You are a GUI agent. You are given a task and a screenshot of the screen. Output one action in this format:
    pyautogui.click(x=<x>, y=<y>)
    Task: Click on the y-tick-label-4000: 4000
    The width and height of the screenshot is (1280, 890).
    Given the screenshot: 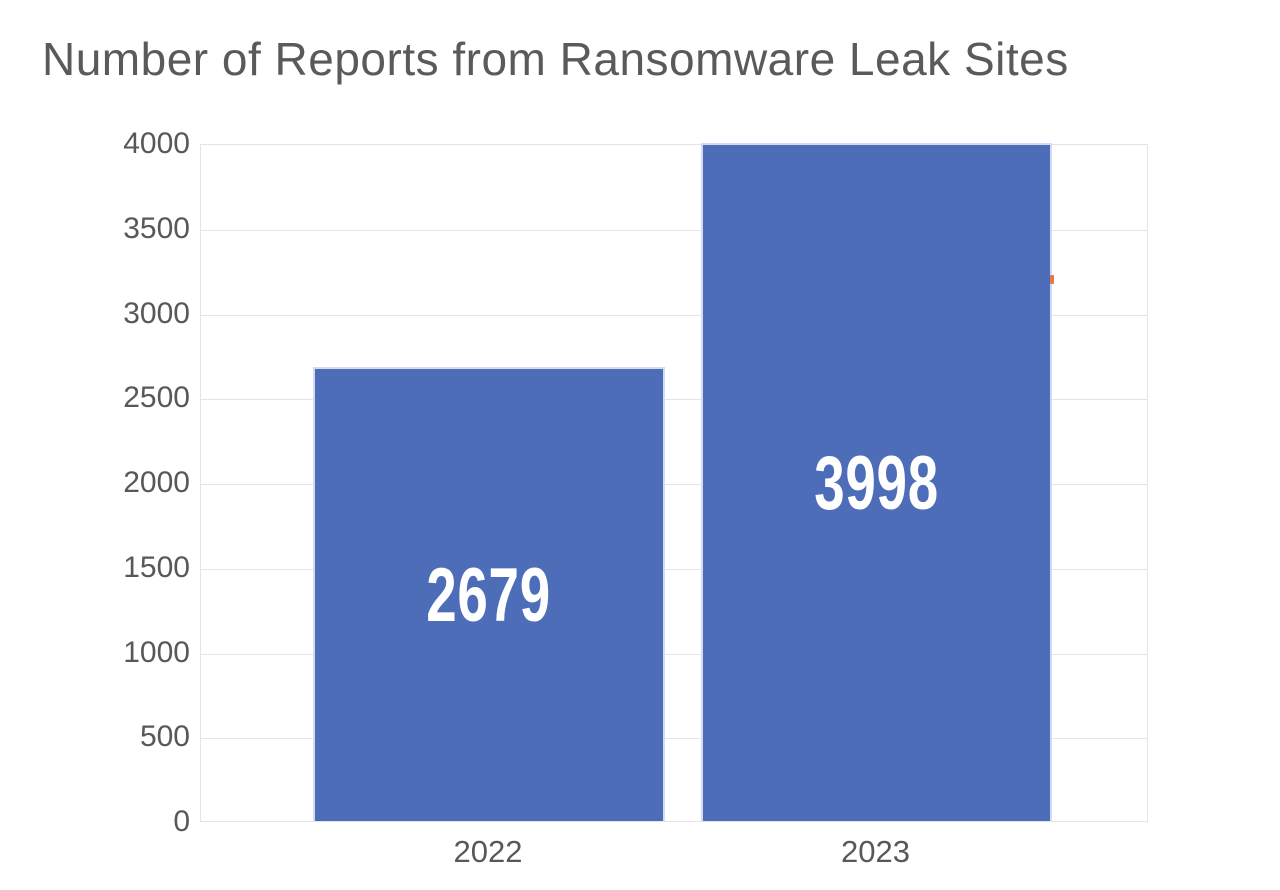 What is the action you would take?
    pyautogui.click(x=156, y=143)
    